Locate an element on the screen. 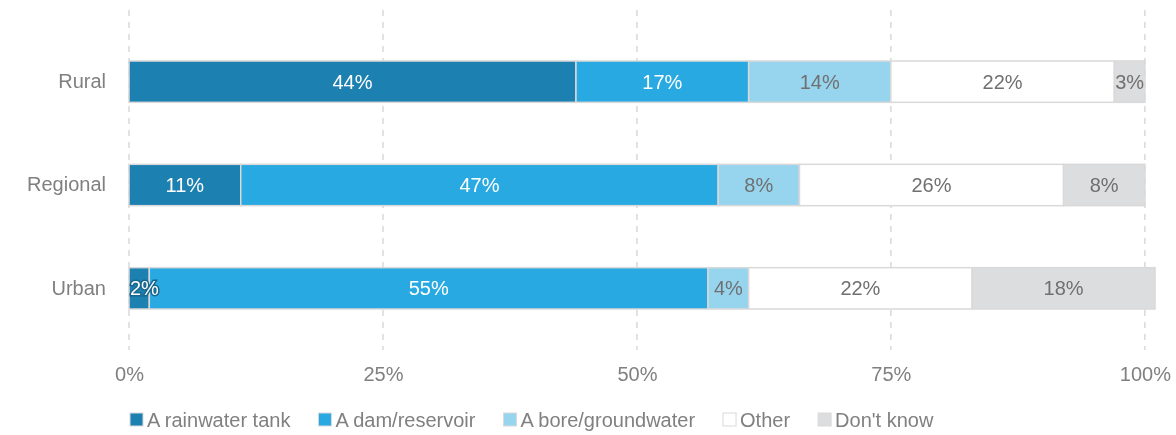 The width and height of the screenshot is (1176, 435). x-tick-label: 25% is located at coordinates (383, 374).